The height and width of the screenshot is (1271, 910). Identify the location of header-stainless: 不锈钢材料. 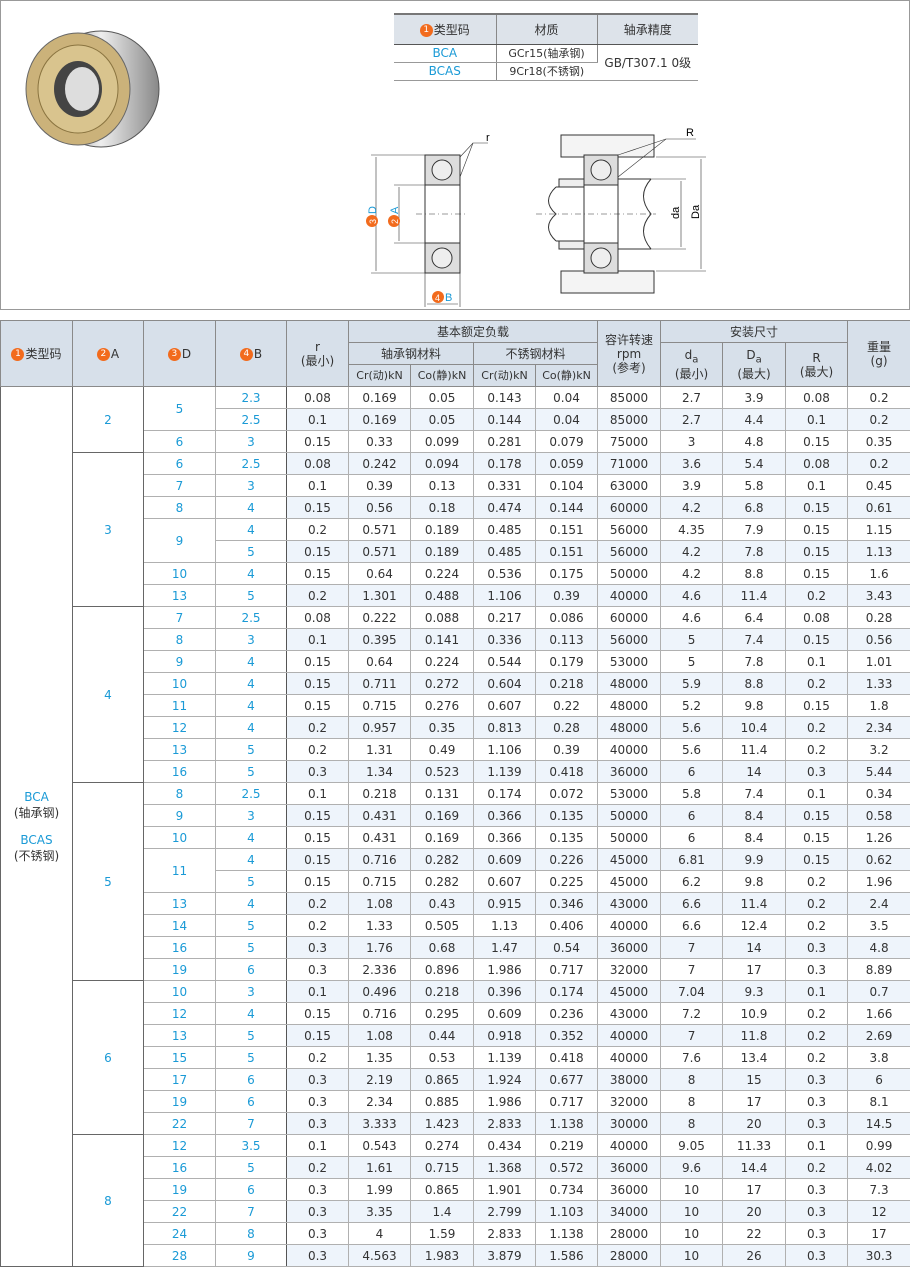
(535, 353).